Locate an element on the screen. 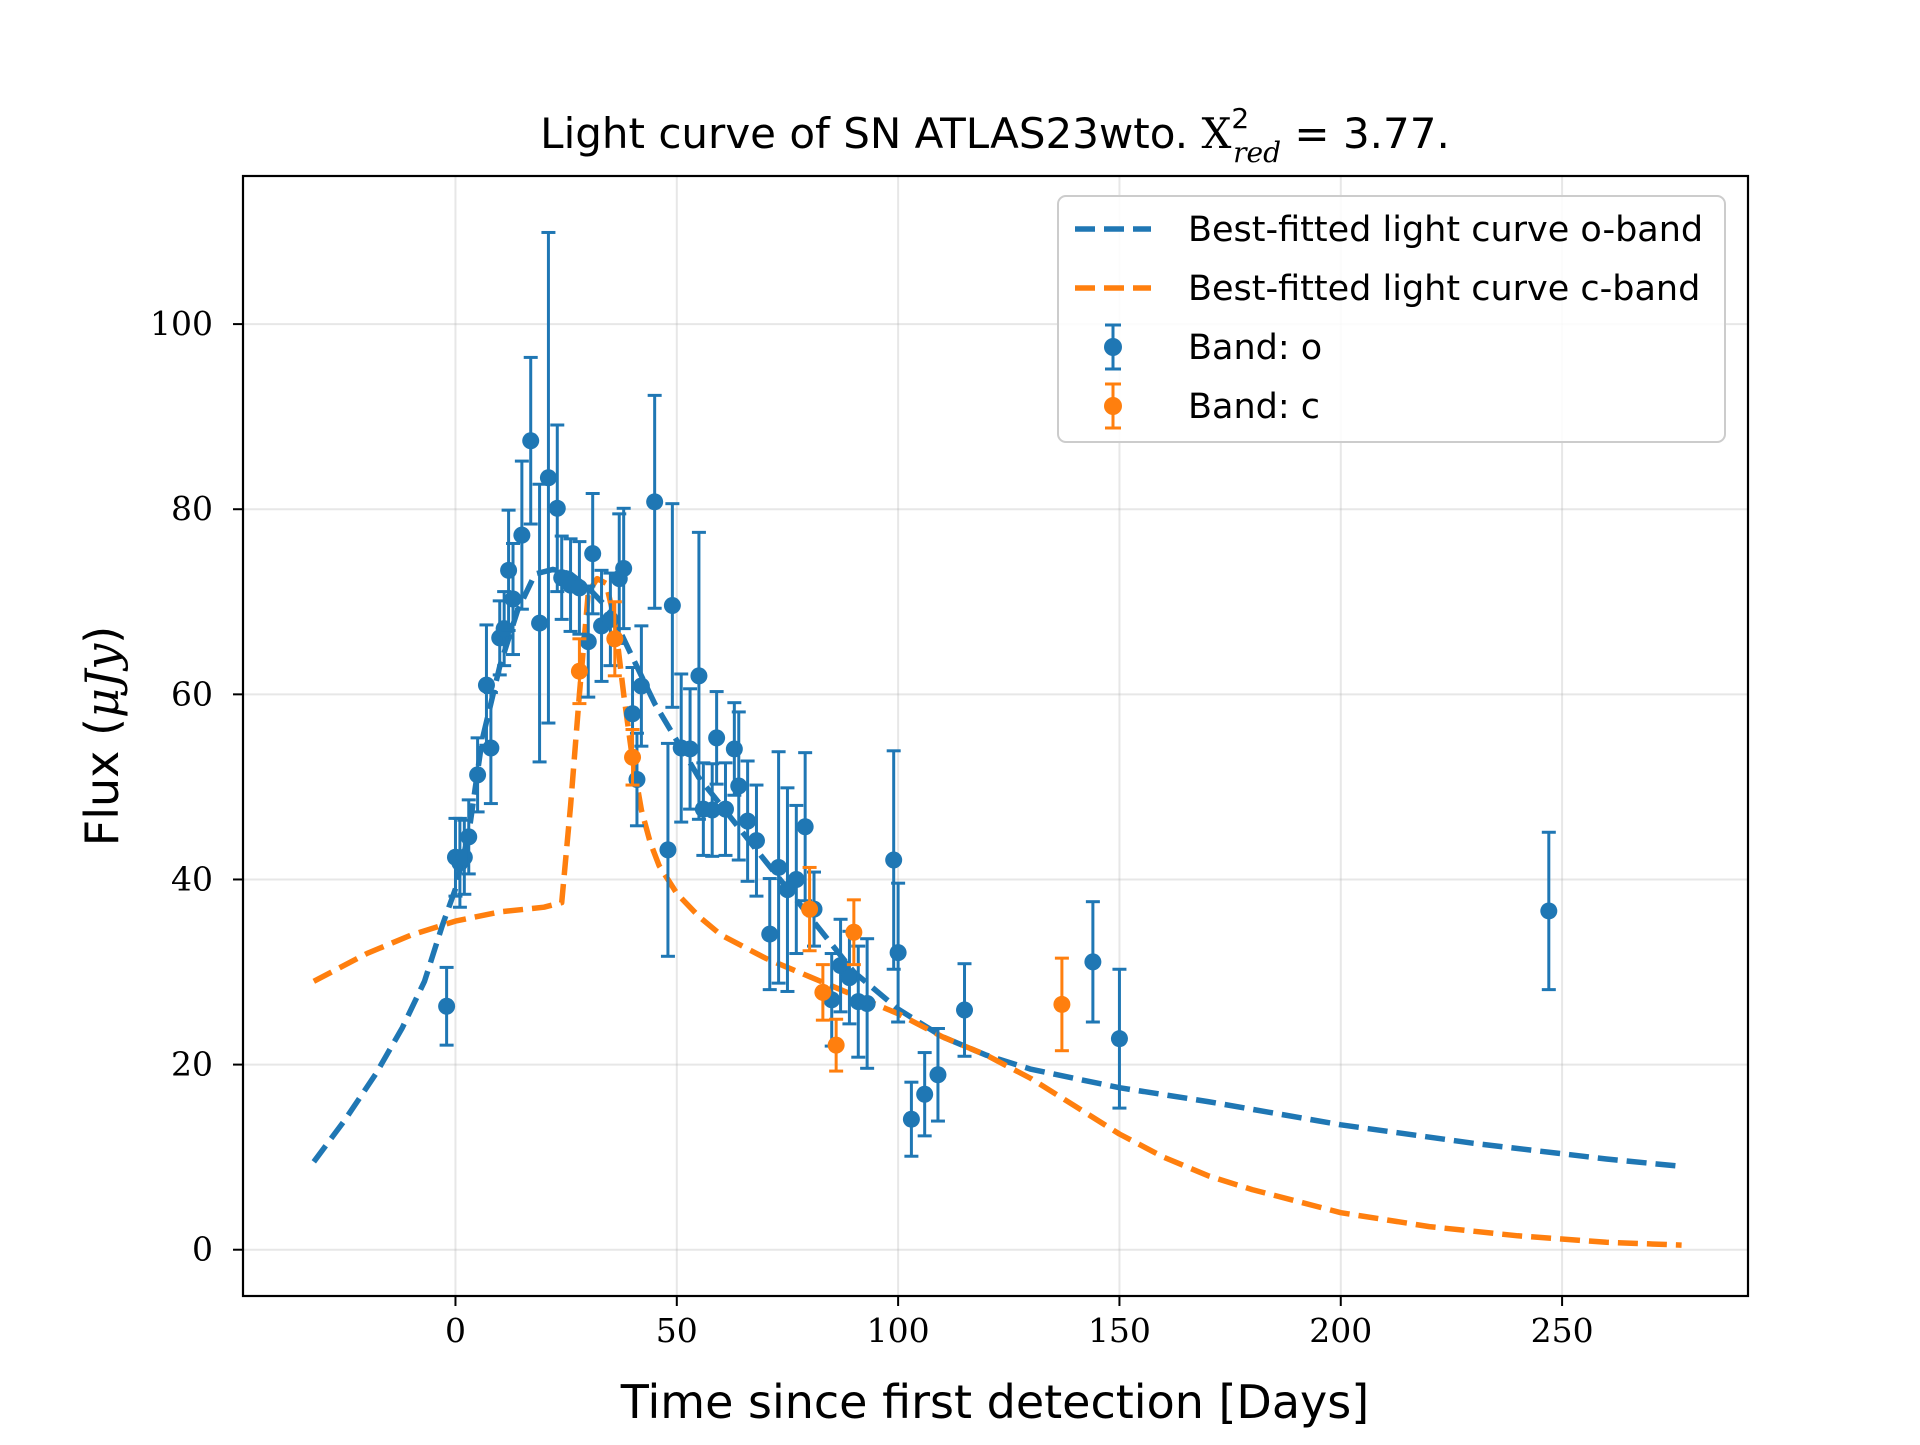 The image size is (1920, 1445). title-superscript: 2 is located at coordinates (1240, 118).